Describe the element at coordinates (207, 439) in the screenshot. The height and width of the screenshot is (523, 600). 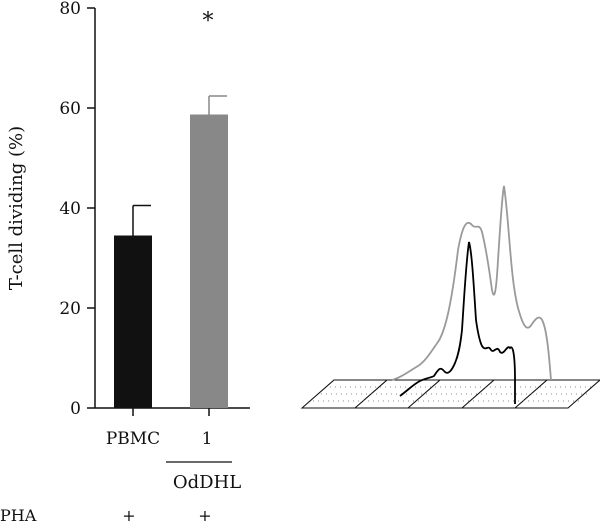
I see `category-label: 1` at that location.